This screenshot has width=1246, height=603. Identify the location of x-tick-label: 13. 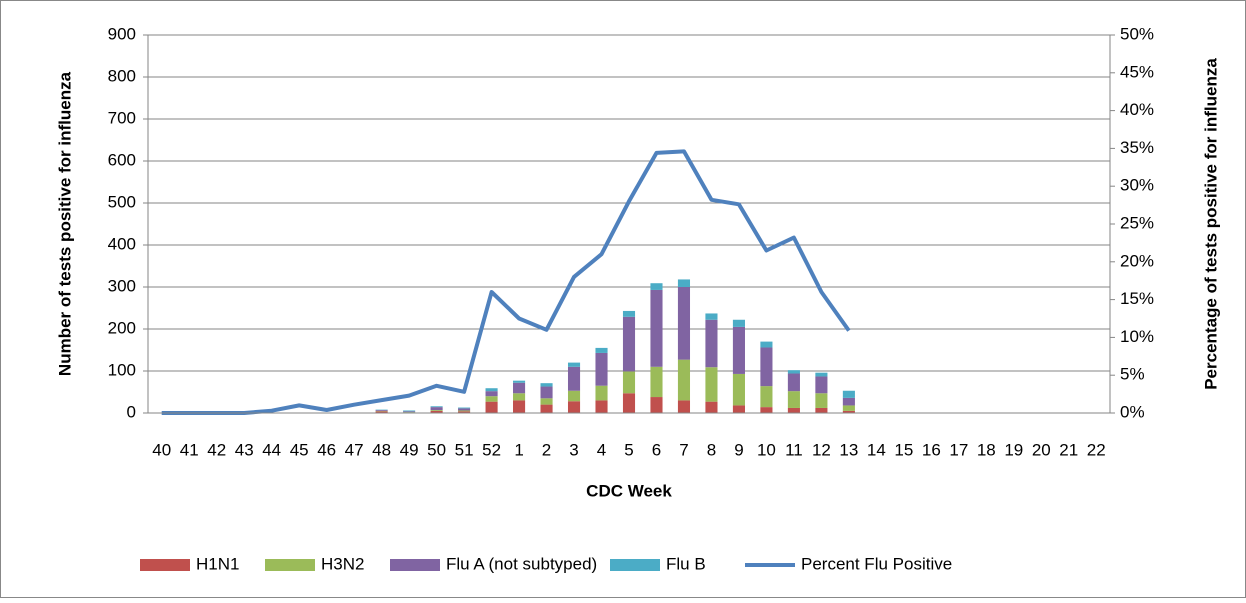
(848, 449).